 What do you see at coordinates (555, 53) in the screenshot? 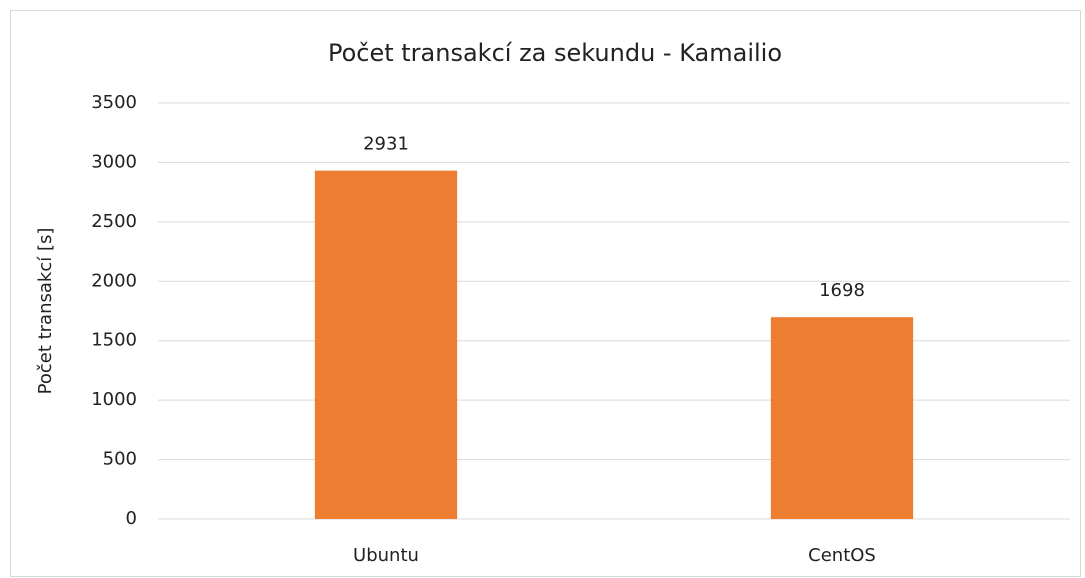
I see `chart-title: Počet transakcí za sekundu - Kamailio` at bounding box center [555, 53].